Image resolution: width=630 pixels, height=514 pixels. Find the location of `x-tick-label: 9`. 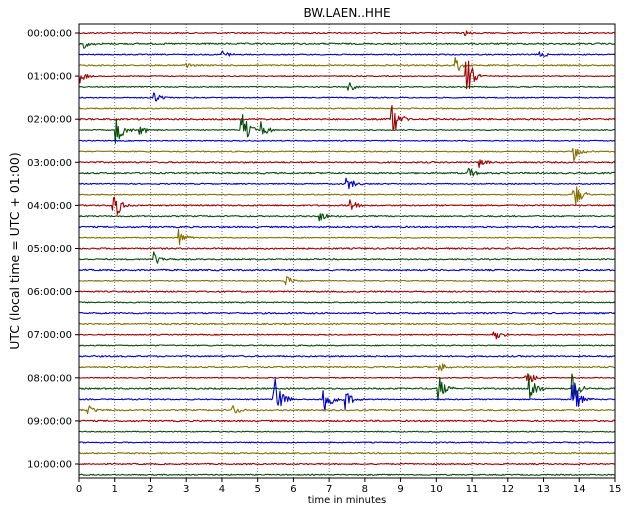

x-tick-label: 9 is located at coordinates (400, 489).